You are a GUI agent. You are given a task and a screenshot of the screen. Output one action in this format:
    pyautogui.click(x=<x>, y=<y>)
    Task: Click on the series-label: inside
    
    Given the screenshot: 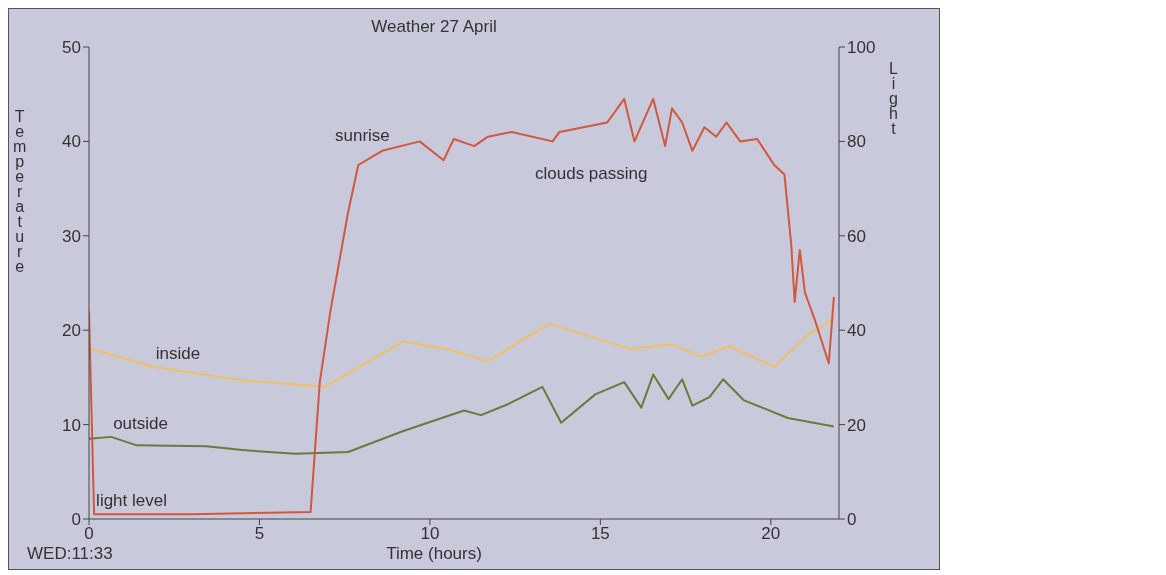 What is the action you would take?
    pyautogui.click(x=178, y=354)
    